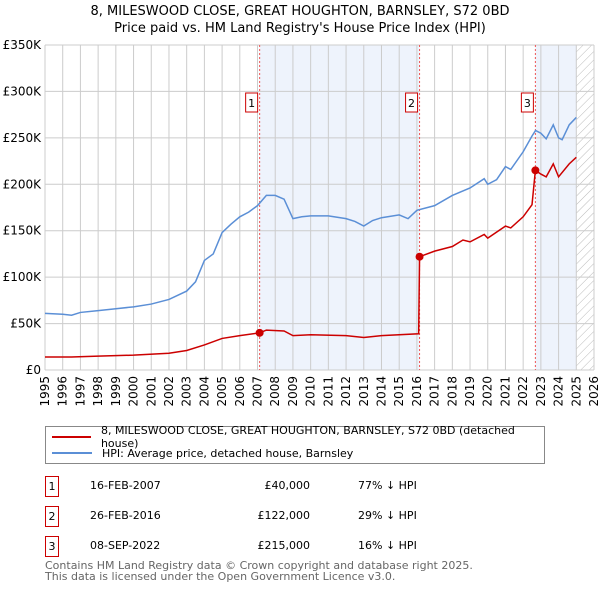 The width and height of the screenshot is (600, 590). What do you see at coordinates (187, 391) in the screenshot?
I see `x-tick-label: 2003` at bounding box center [187, 391].